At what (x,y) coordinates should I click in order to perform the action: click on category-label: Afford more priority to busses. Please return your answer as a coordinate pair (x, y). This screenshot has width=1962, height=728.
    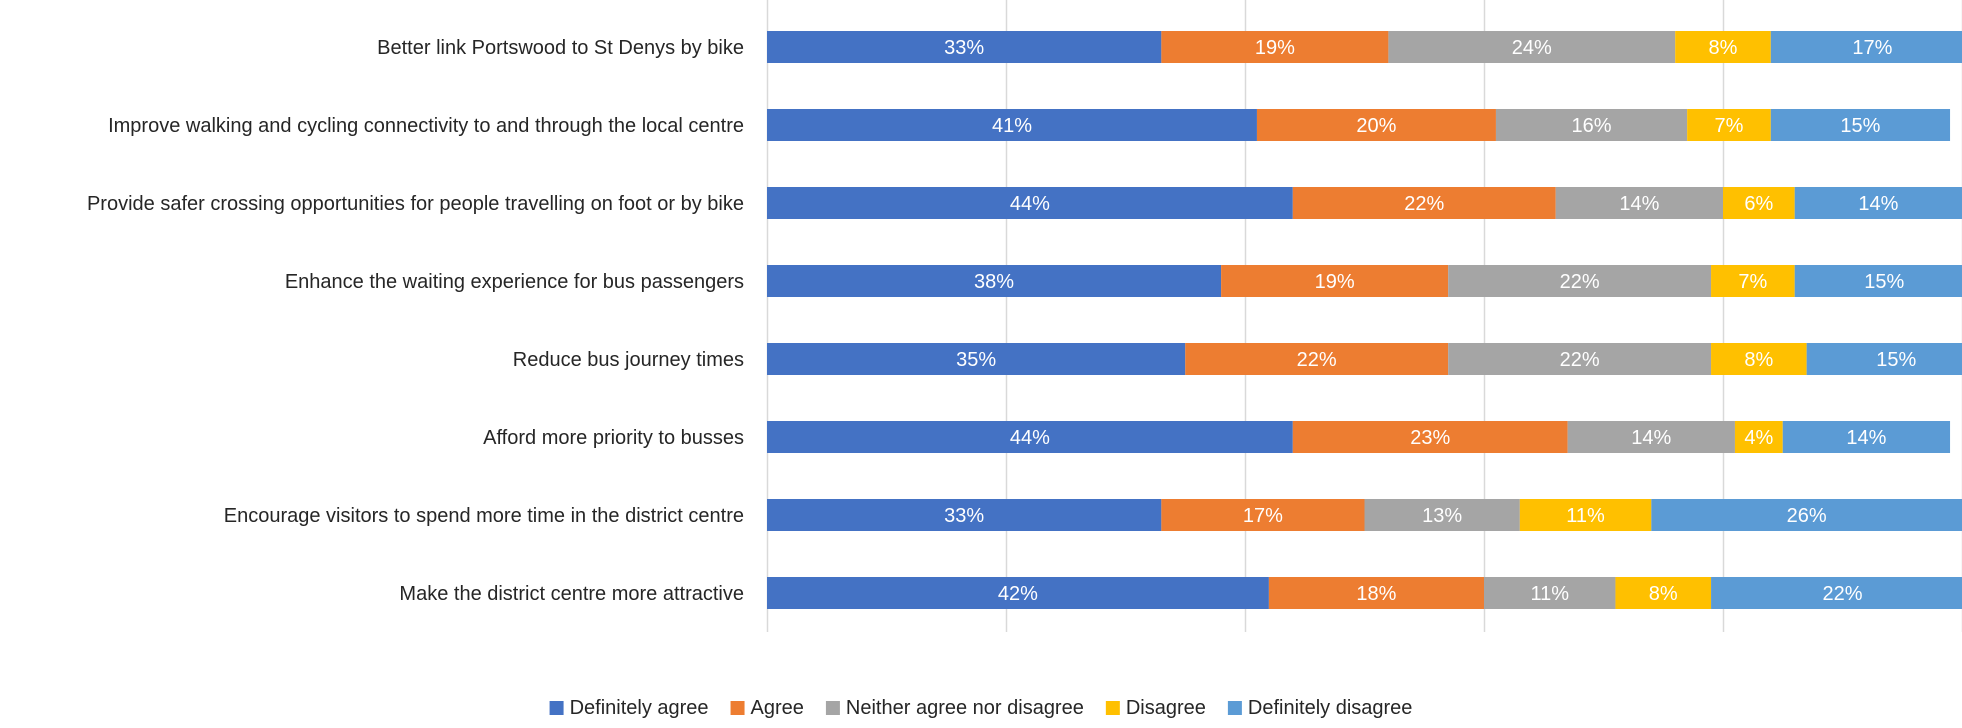
    Looking at the image, I should click on (613, 438).